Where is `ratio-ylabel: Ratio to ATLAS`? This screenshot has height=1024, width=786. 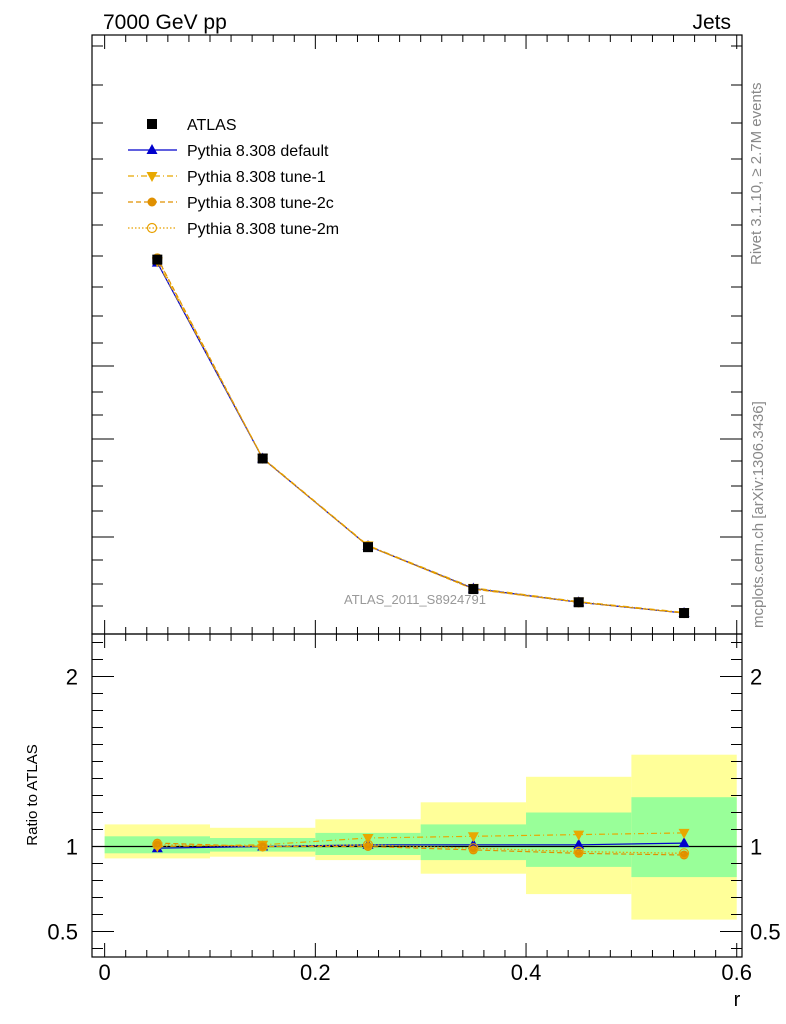
ratio-ylabel: Ratio to ATLAS is located at coordinates (32, 794).